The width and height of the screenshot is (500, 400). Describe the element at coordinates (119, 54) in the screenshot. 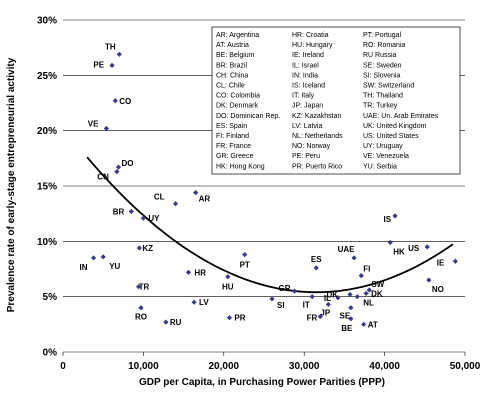

I see `point-th` at that location.